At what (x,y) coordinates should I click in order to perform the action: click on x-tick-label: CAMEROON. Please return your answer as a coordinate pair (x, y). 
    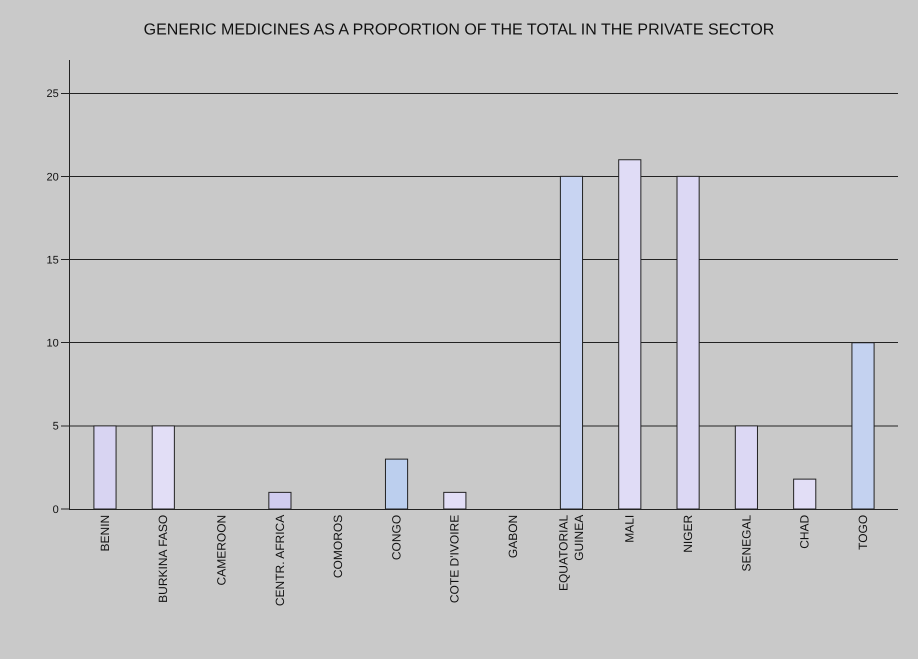
    Looking at the image, I should click on (221, 550).